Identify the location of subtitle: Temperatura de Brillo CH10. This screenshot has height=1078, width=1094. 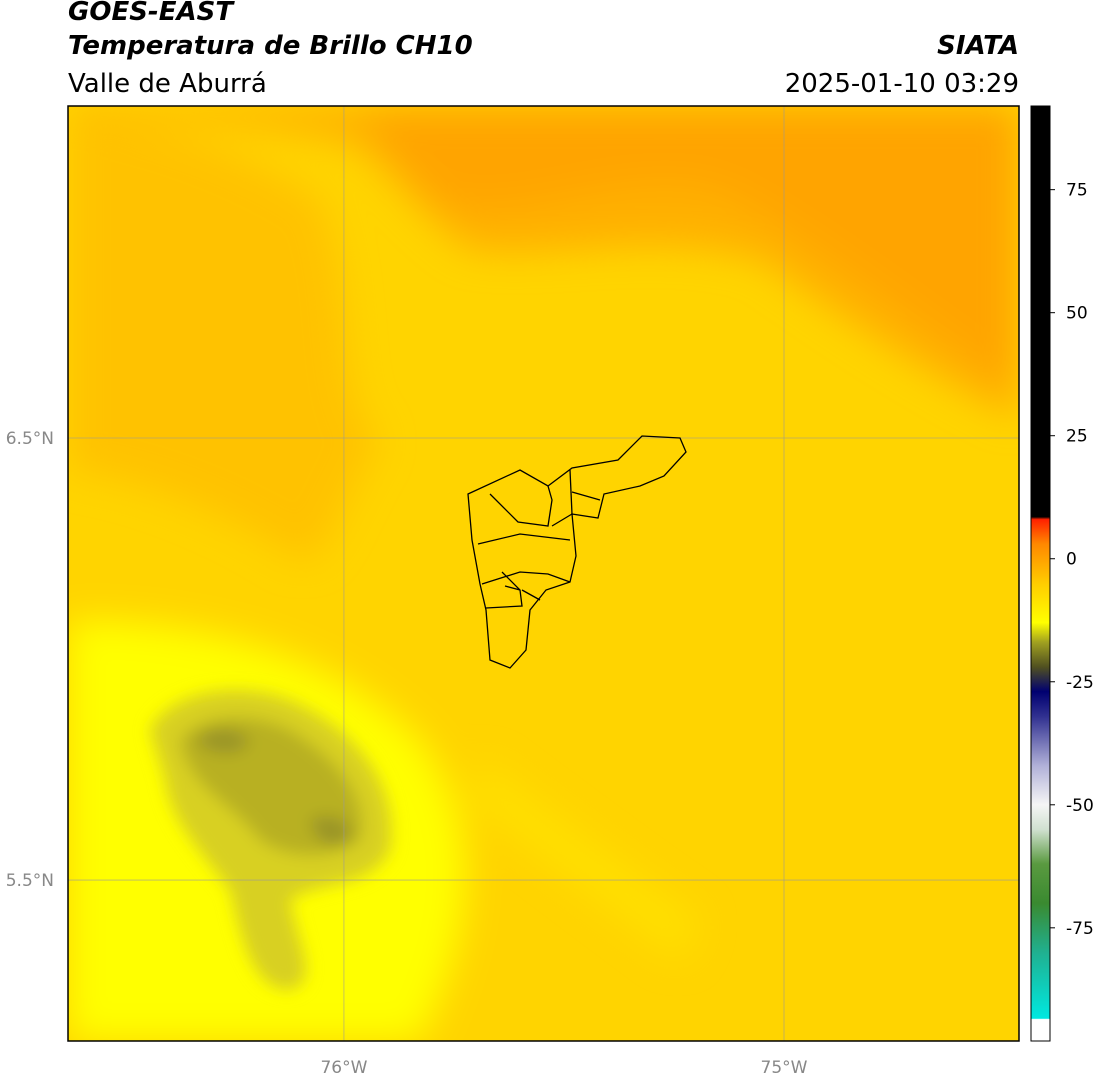
(270, 46).